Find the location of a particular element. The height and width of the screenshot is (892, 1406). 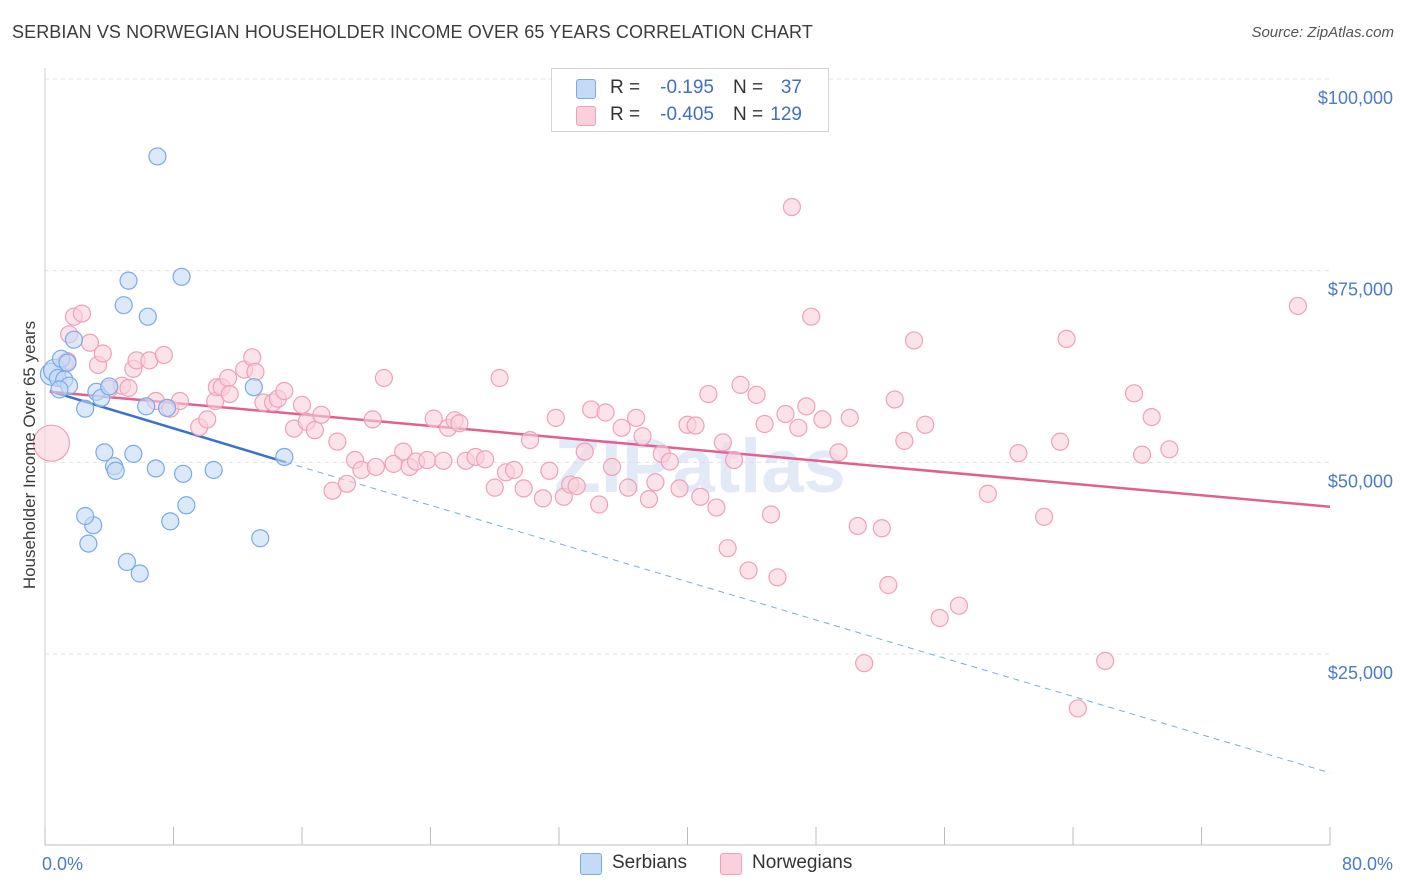

norwegians-legend-swatch is located at coordinates (731, 864).